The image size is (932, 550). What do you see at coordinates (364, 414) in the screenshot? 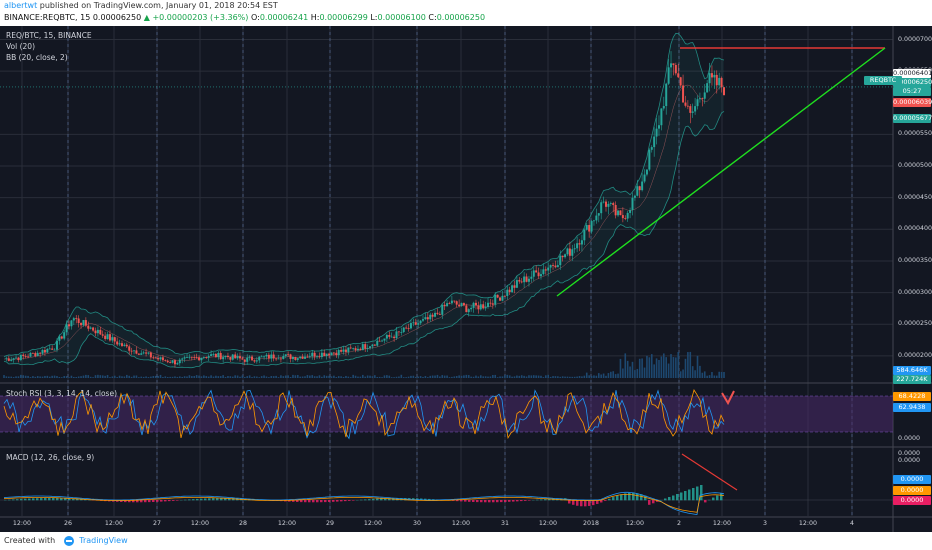
I see `stoch-k-line` at bounding box center [364, 414].